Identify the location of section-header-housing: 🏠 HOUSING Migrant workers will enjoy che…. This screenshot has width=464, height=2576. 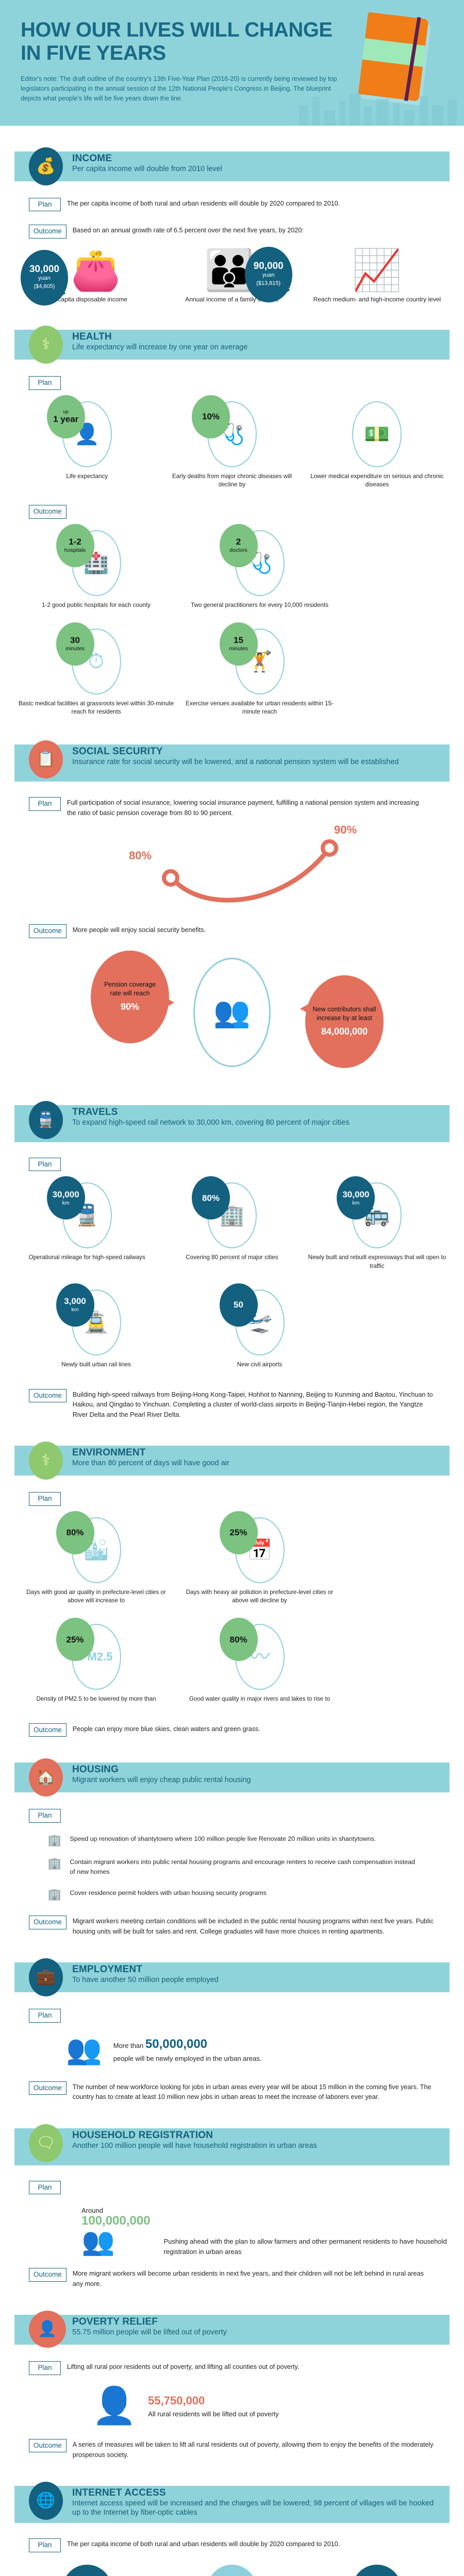
(232, 1777).